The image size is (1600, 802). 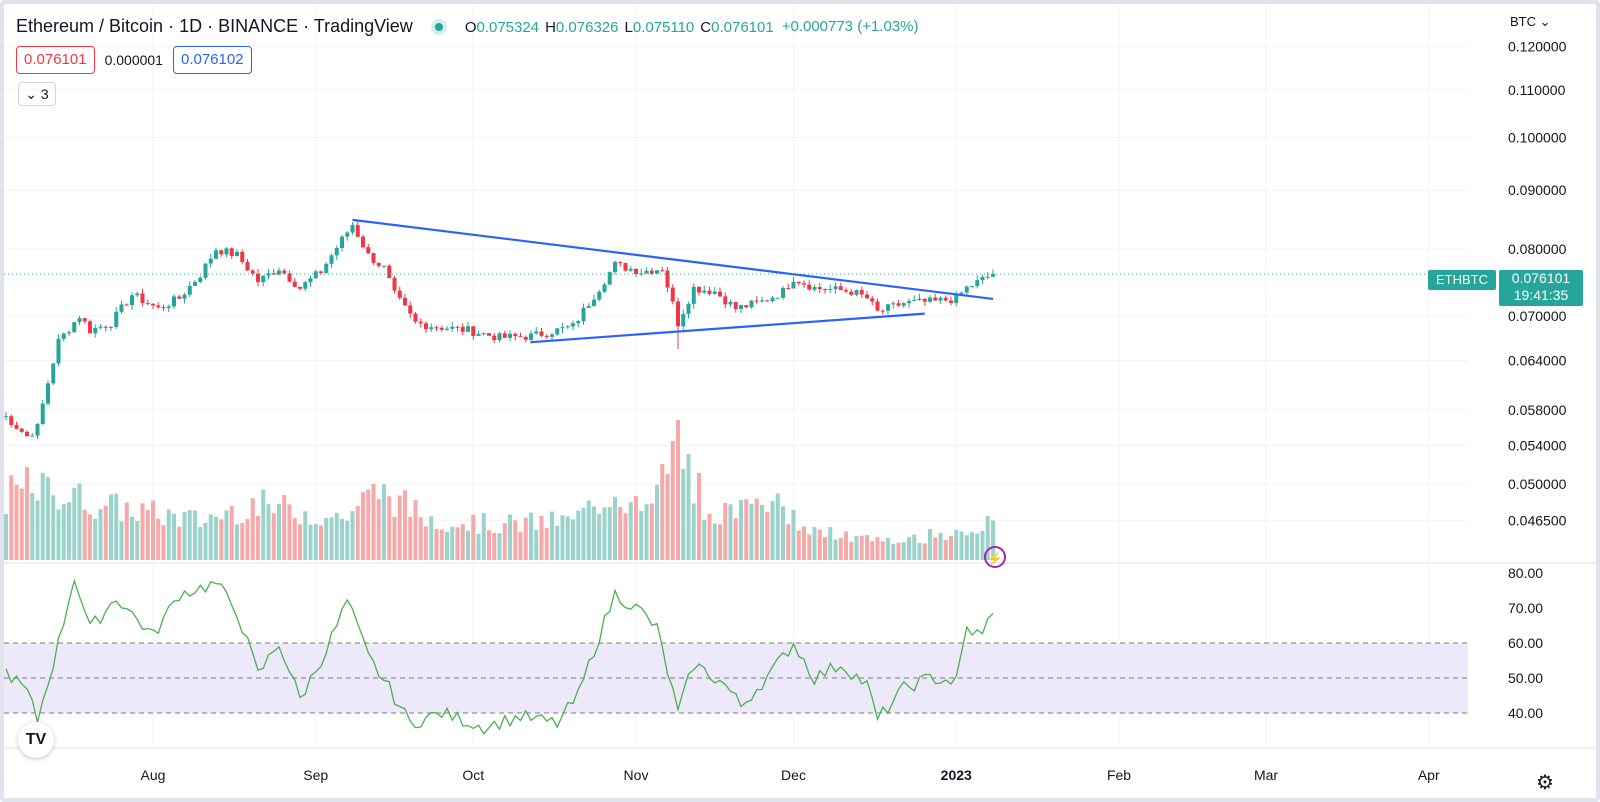 I want to click on trade-buttons: 0.076101 0.000001 0.076102, so click(x=134, y=60).